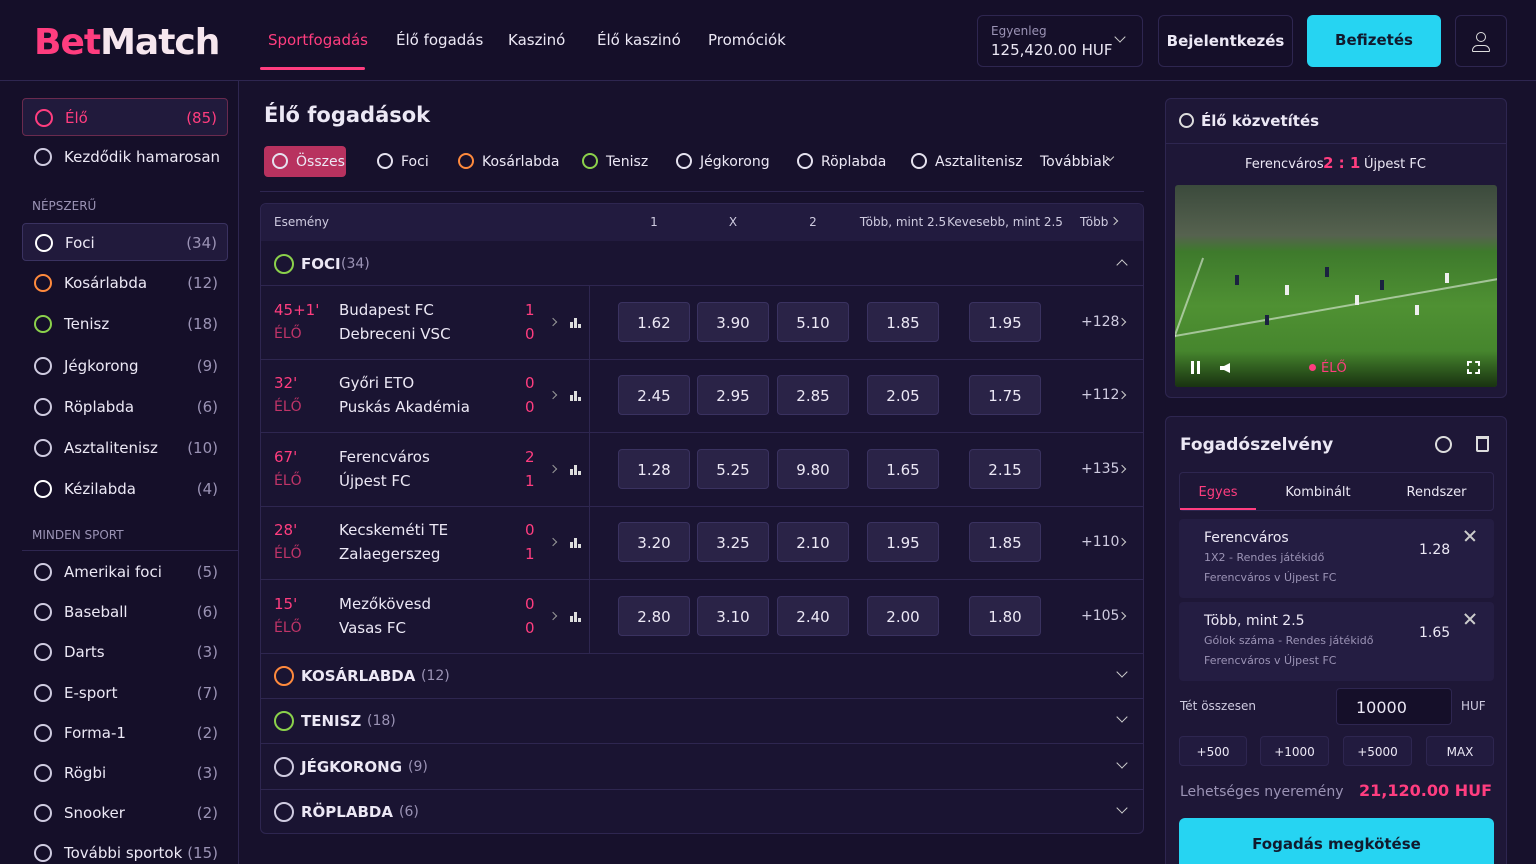 This screenshot has width=1536, height=864. Describe the element at coordinates (1395, 164) in the screenshot. I see `stream-away: Újpest FC` at that location.